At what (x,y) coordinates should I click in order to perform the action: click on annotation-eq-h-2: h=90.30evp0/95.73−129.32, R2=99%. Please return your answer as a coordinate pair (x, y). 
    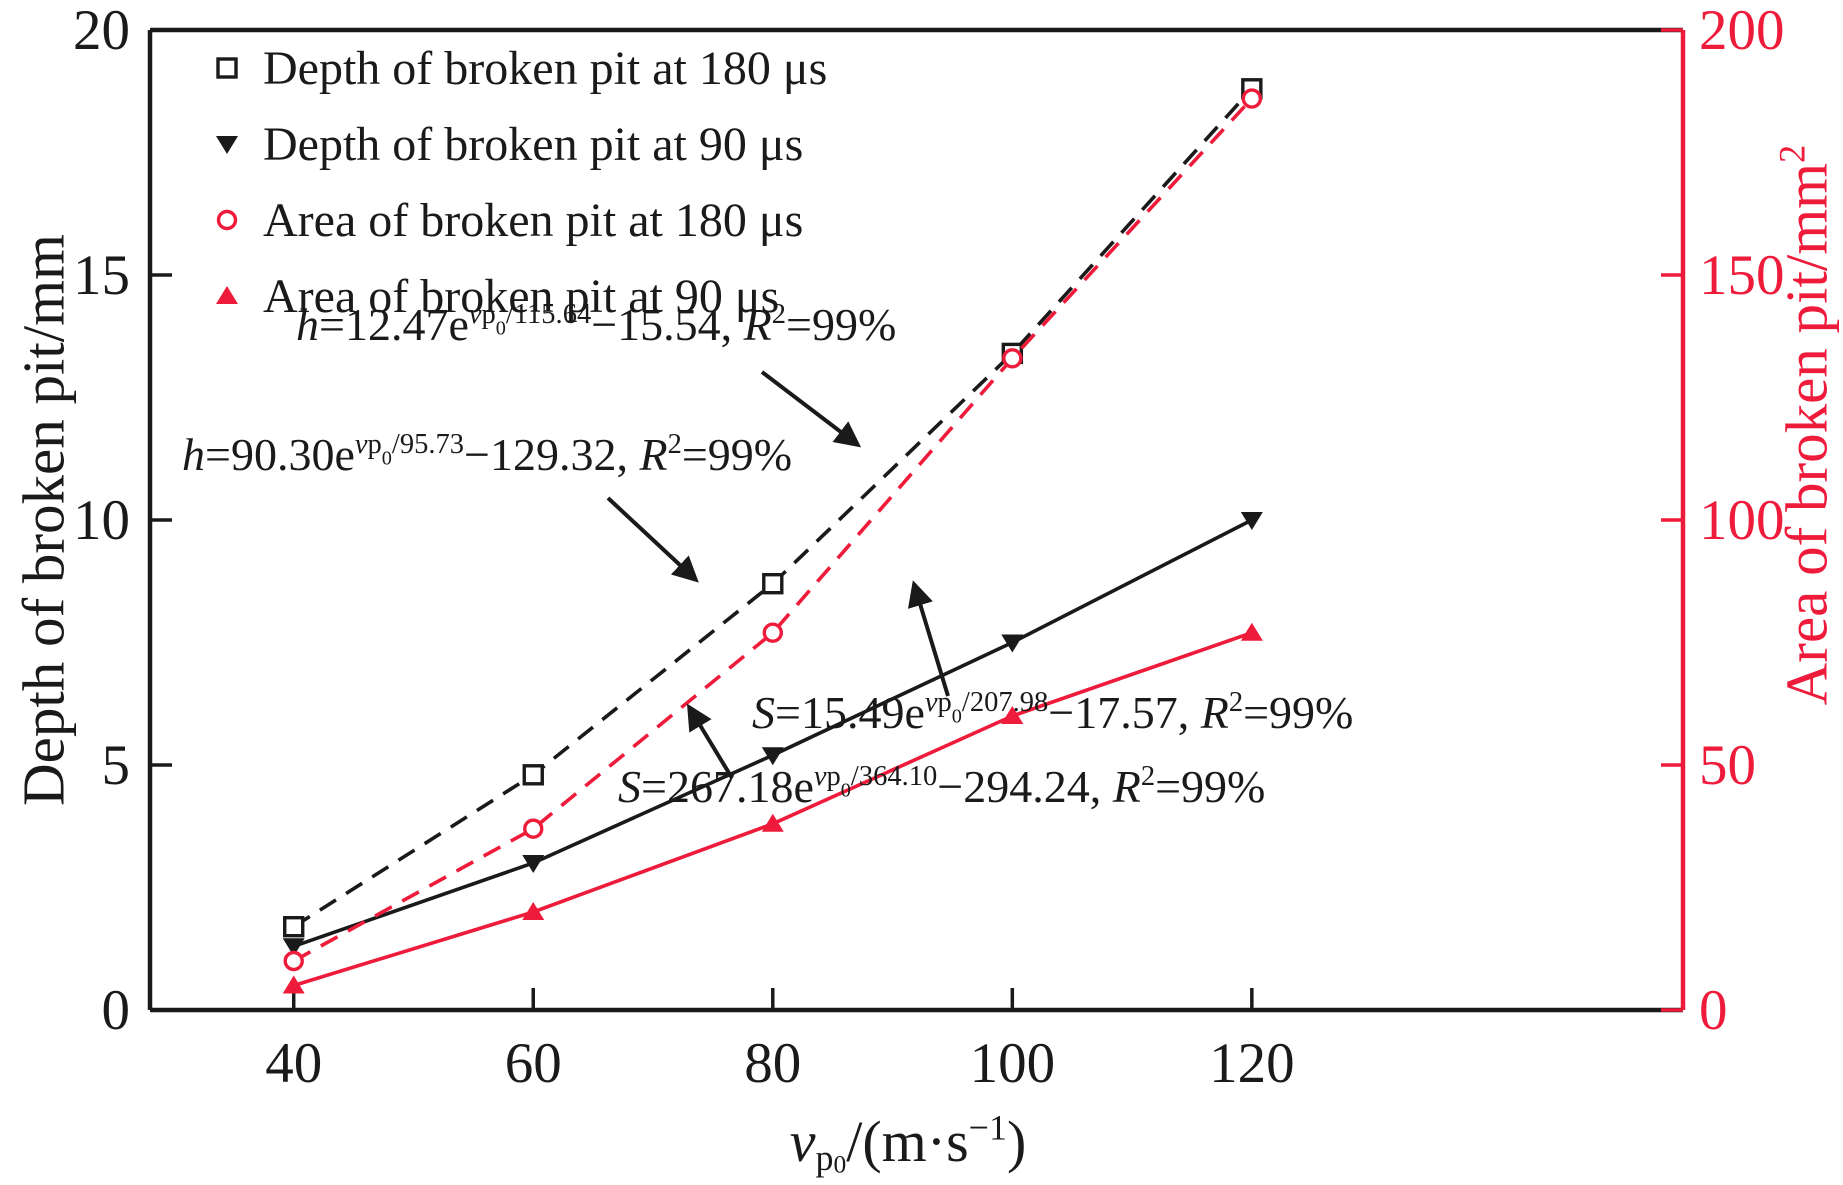
    Looking at the image, I should click on (487, 454).